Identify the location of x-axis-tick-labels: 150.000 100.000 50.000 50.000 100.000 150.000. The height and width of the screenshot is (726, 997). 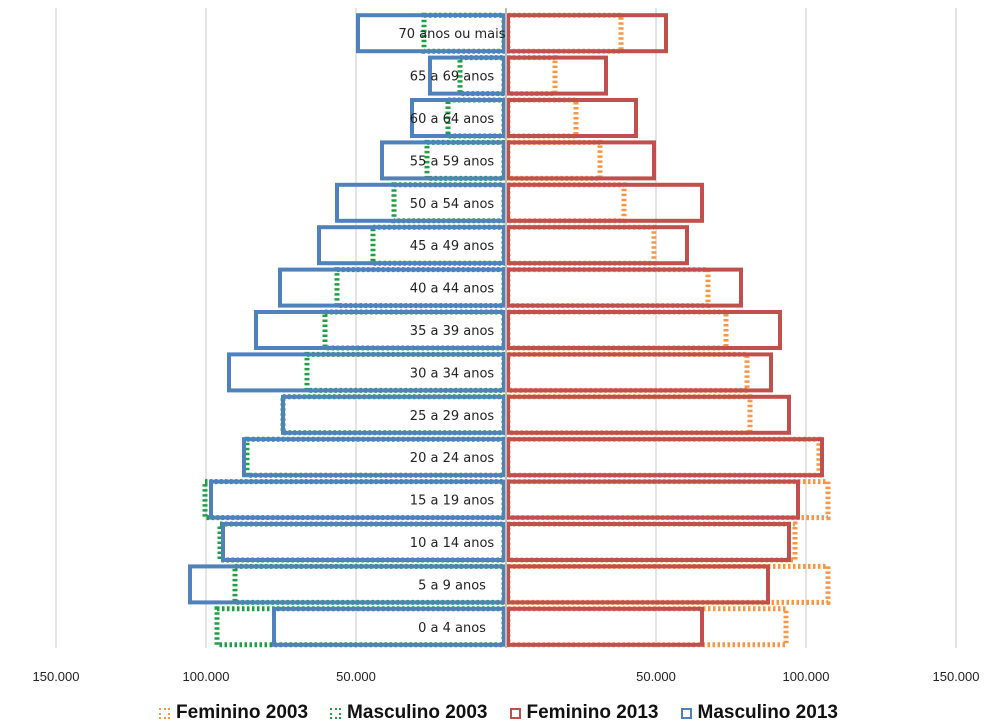
(506, 676).